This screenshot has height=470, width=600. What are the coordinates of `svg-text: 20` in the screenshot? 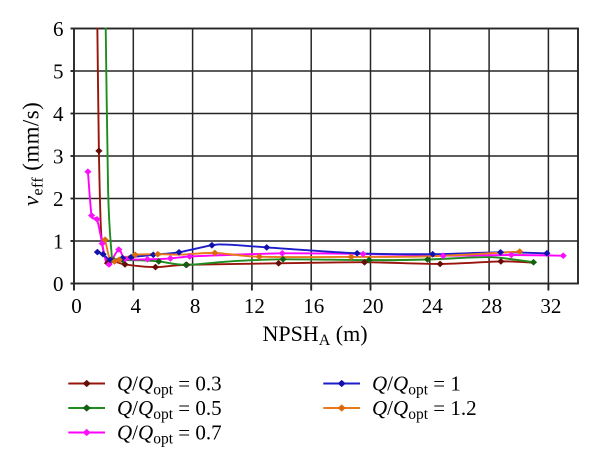 It's located at (373, 306).